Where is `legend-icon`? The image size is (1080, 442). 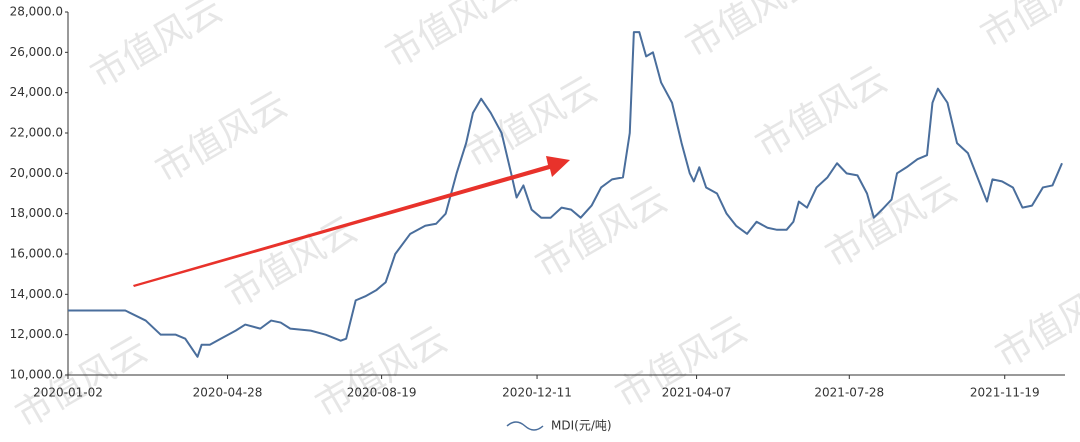
legend-icon is located at coordinates (525, 426).